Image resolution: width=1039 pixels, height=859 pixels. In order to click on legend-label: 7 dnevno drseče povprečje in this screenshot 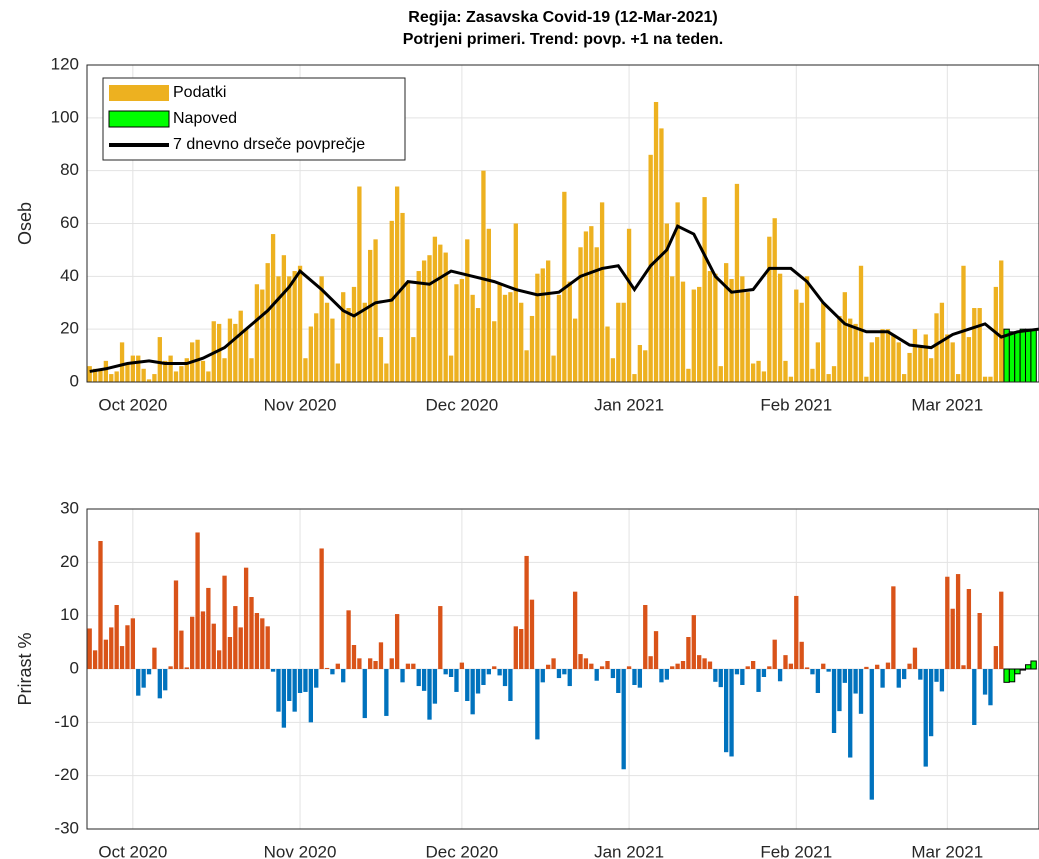, I will do `click(269, 144)`.